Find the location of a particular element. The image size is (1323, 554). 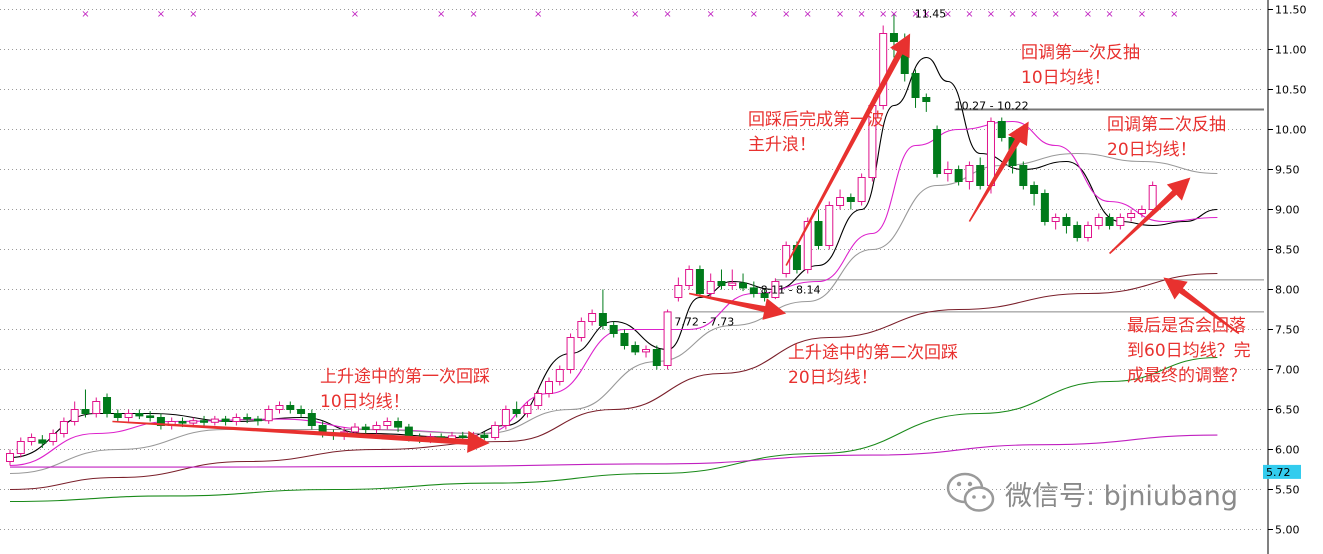

annotation-second-rebound: 回调第二次反抽 20日均线！ is located at coordinates (1166, 137).